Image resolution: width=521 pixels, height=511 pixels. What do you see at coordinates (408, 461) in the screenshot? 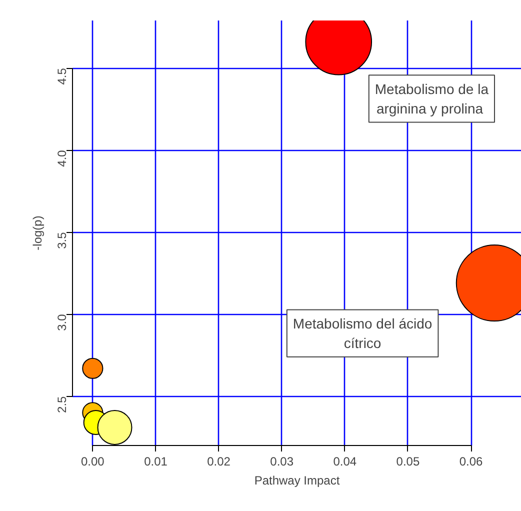
I see `x-tick-label: 0.05` at bounding box center [408, 461].